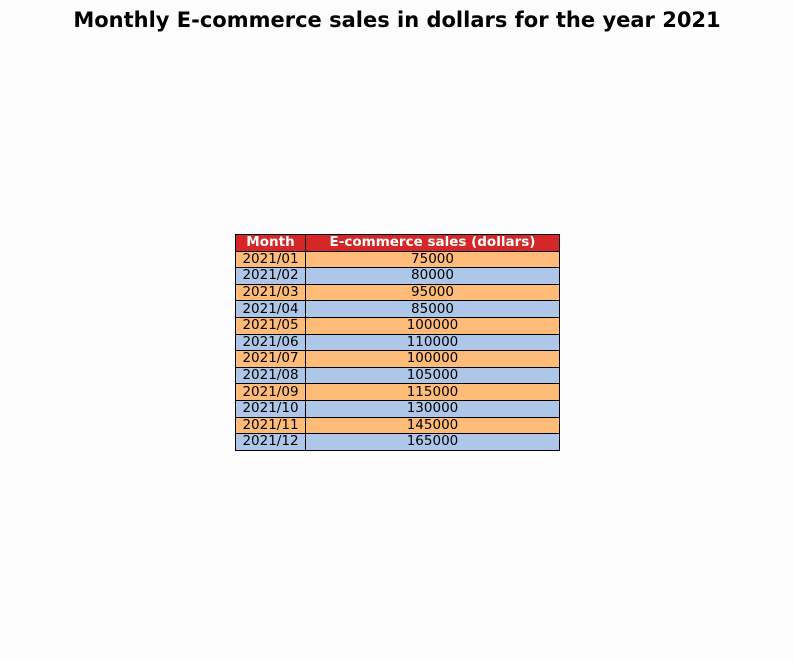 This screenshot has height=661, width=794. What do you see at coordinates (270, 408) in the screenshot?
I see `cell-month: 2021/10` at bounding box center [270, 408].